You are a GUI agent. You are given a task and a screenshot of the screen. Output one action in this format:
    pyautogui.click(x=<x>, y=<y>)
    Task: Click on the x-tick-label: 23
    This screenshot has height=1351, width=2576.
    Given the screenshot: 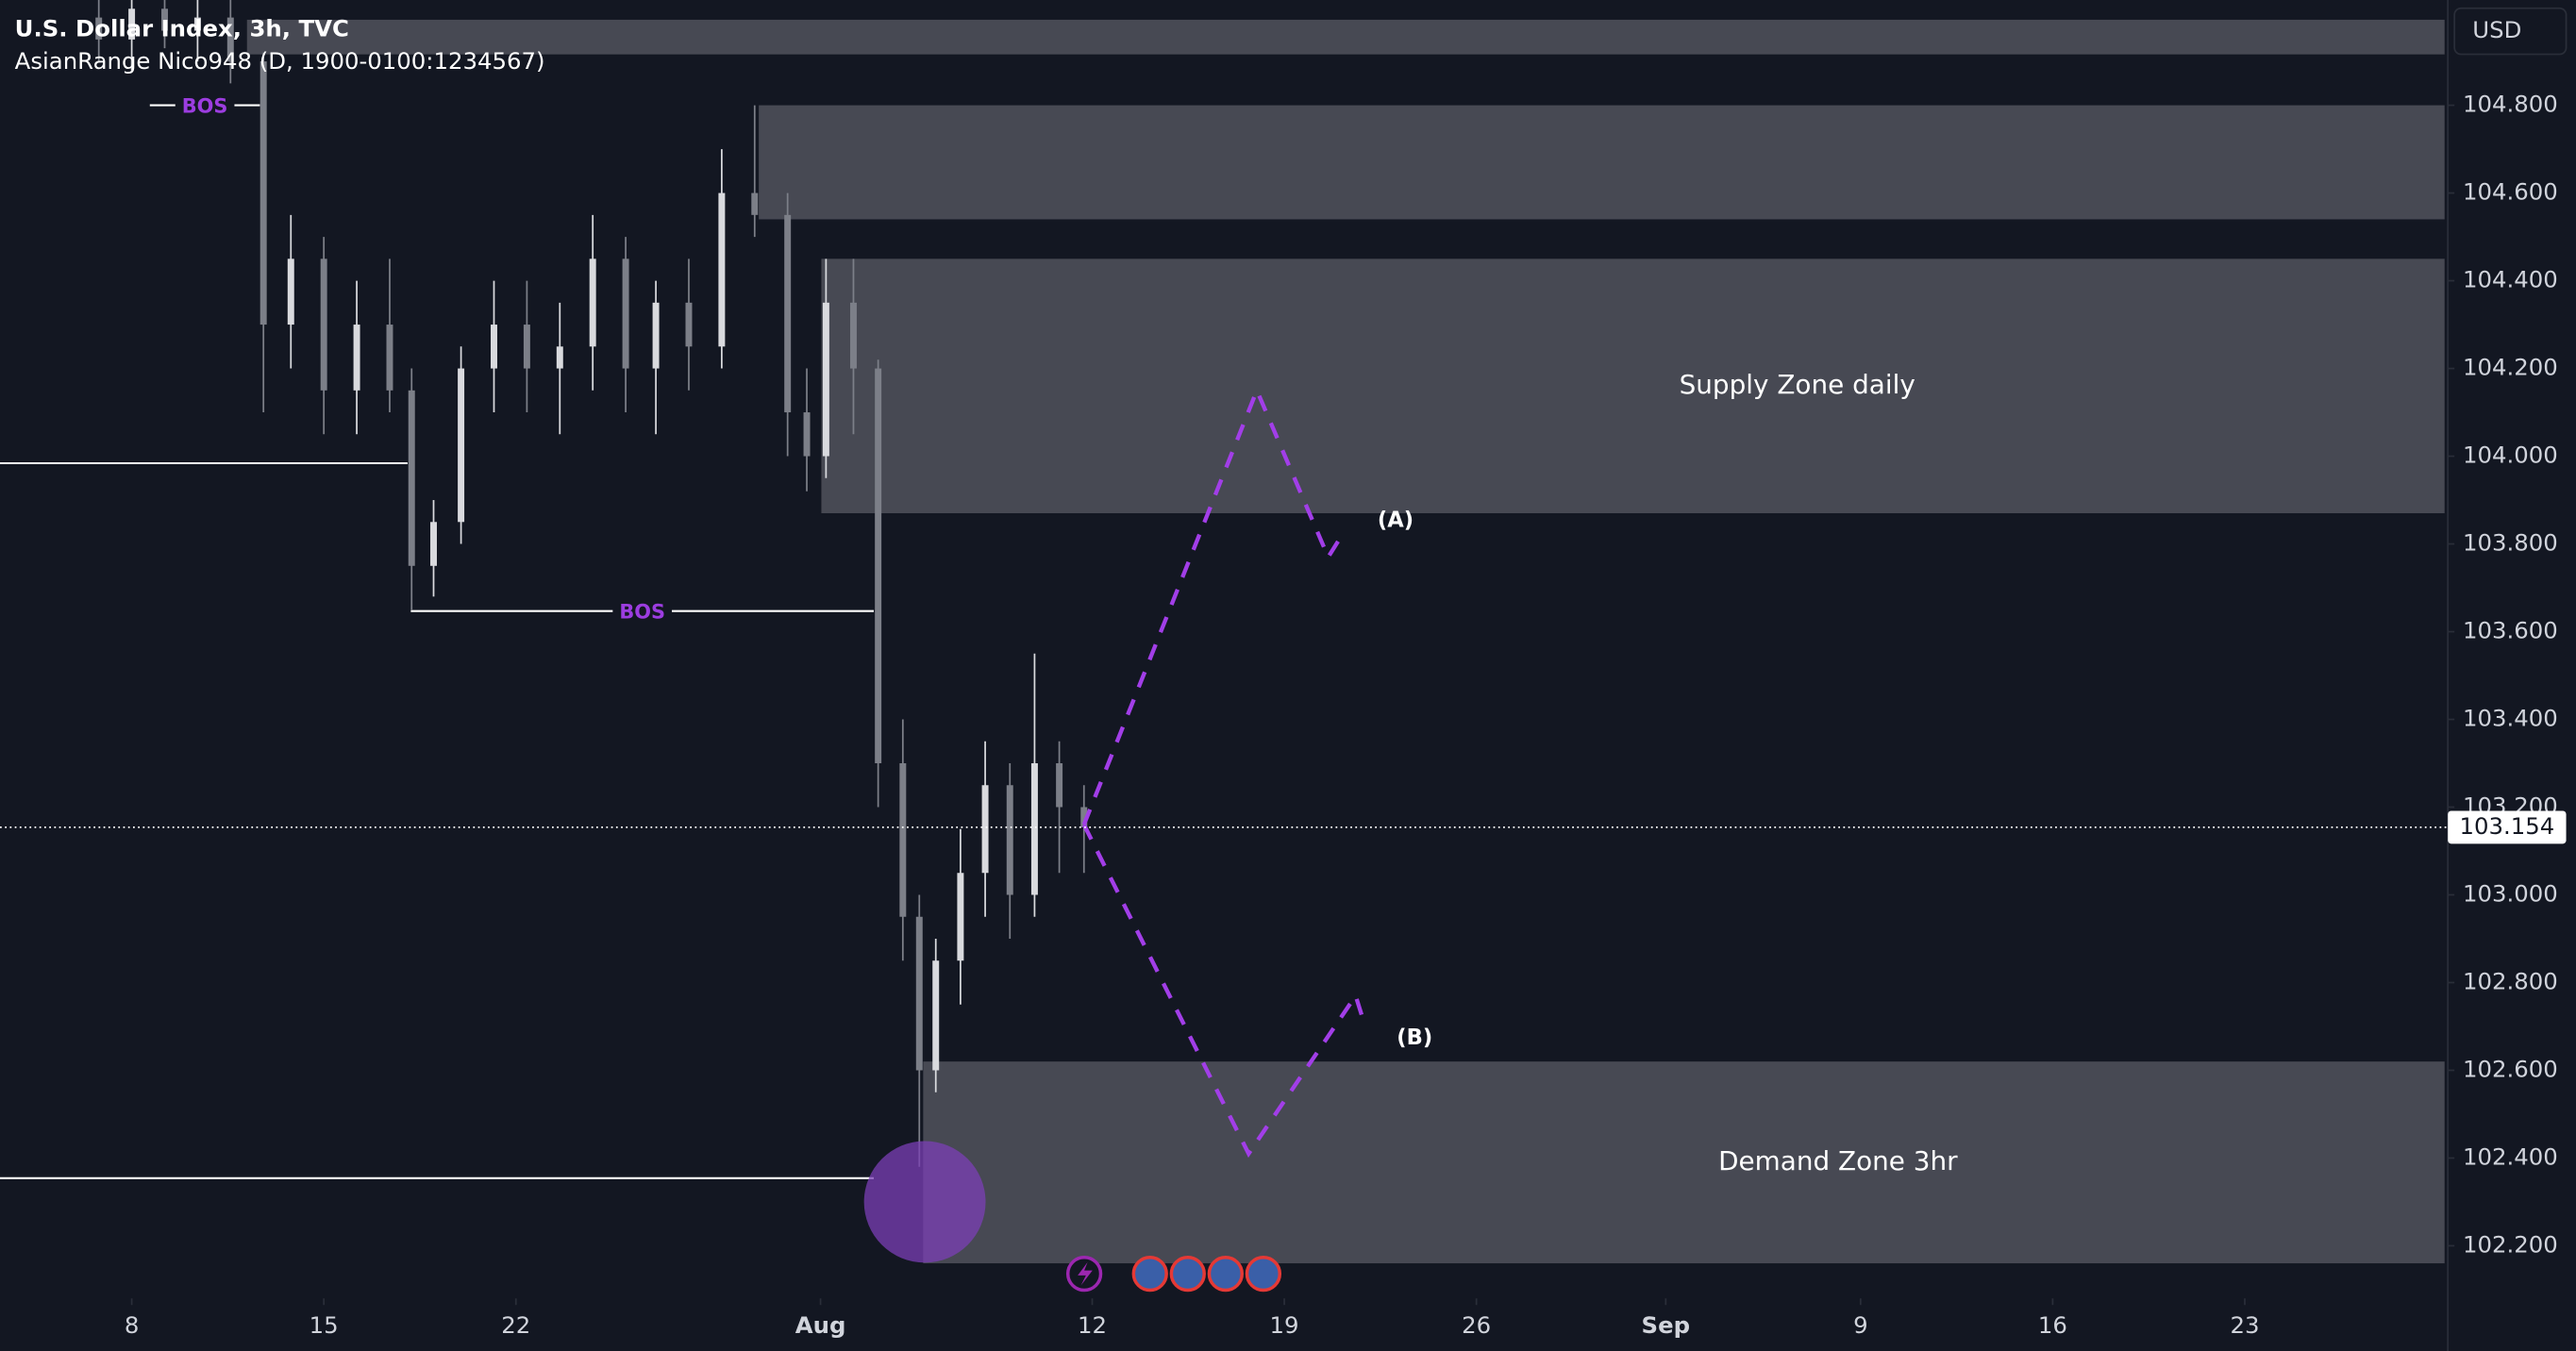 What is the action you would take?
    pyautogui.click(x=2244, y=1325)
    